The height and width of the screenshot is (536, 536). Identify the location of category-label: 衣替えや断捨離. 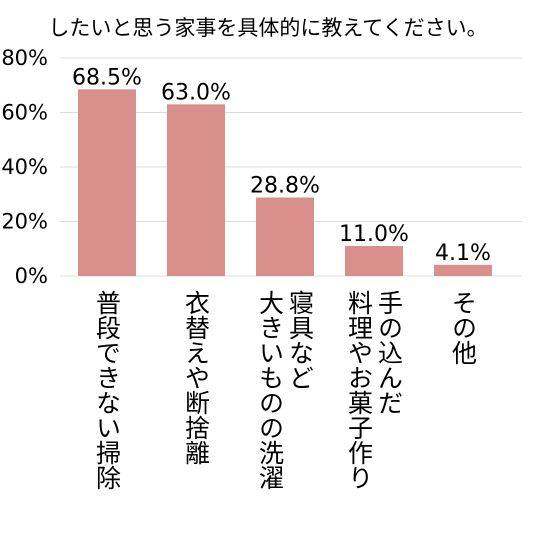
(196, 377).